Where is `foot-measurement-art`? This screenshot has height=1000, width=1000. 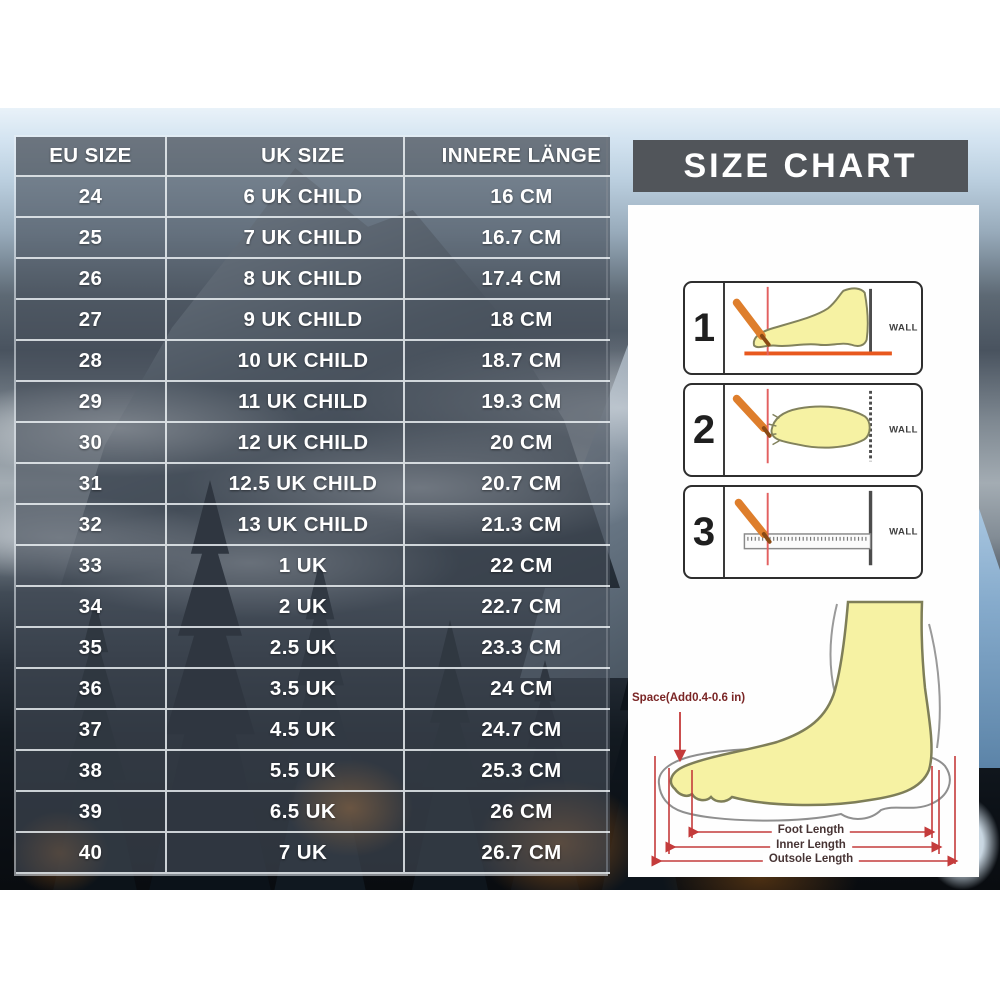
foot-measurement-art is located at coordinates (805, 733).